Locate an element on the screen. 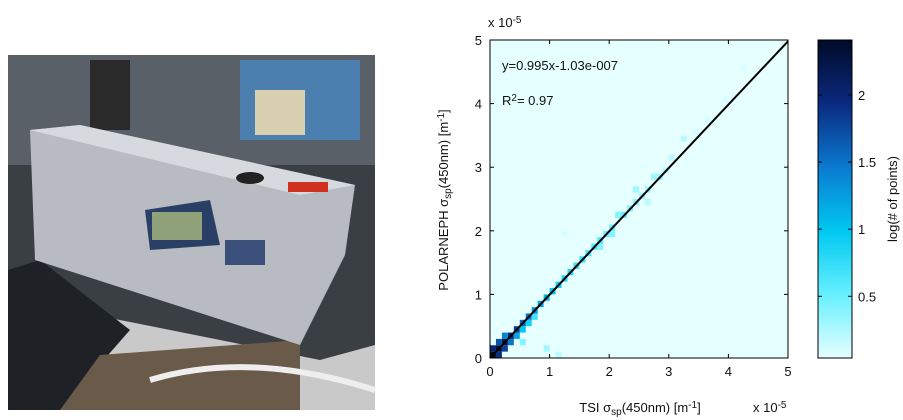  photo-label is located at coordinates (308, 187).